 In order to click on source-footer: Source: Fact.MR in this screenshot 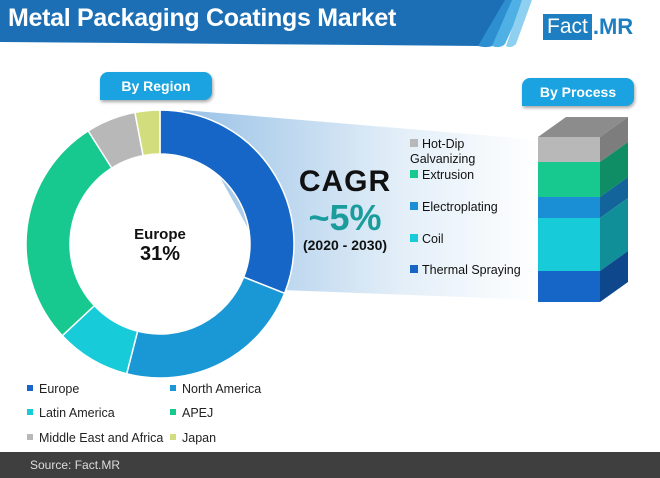, I will do `click(330, 465)`.